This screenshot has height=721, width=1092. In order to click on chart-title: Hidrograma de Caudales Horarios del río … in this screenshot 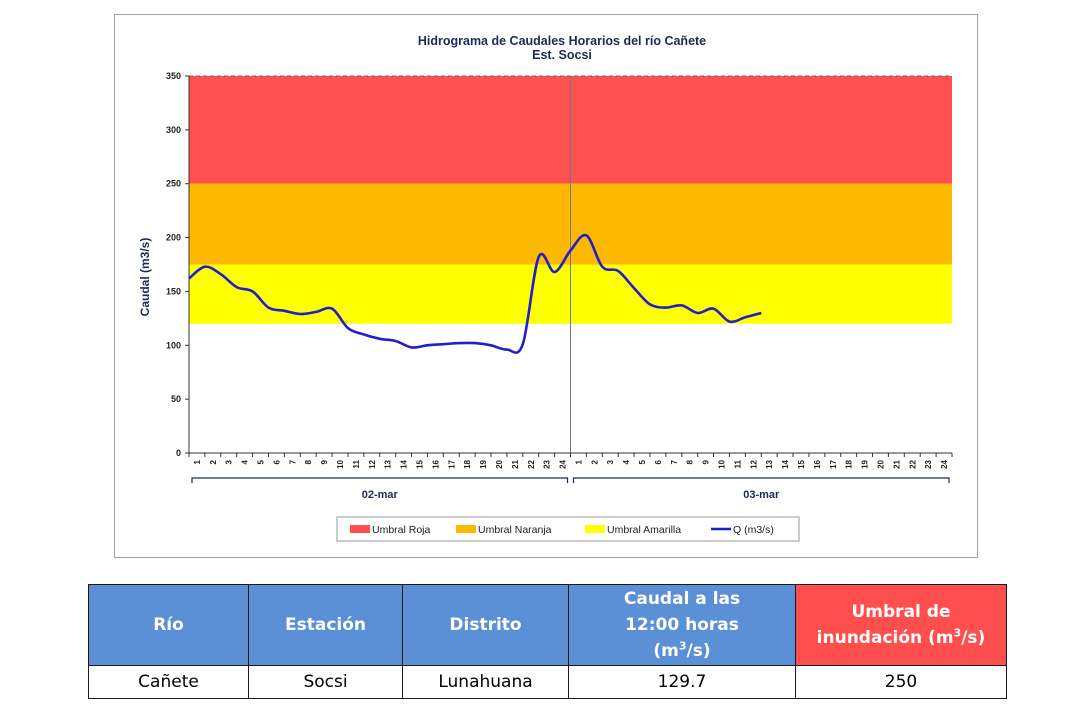, I will do `click(562, 41)`.